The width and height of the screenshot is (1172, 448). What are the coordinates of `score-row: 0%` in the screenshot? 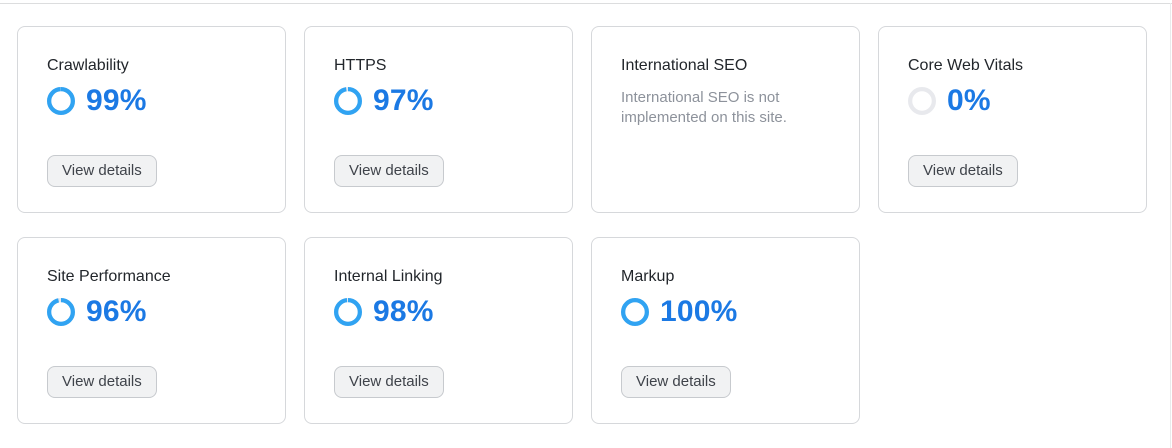 It's located at (949, 101).